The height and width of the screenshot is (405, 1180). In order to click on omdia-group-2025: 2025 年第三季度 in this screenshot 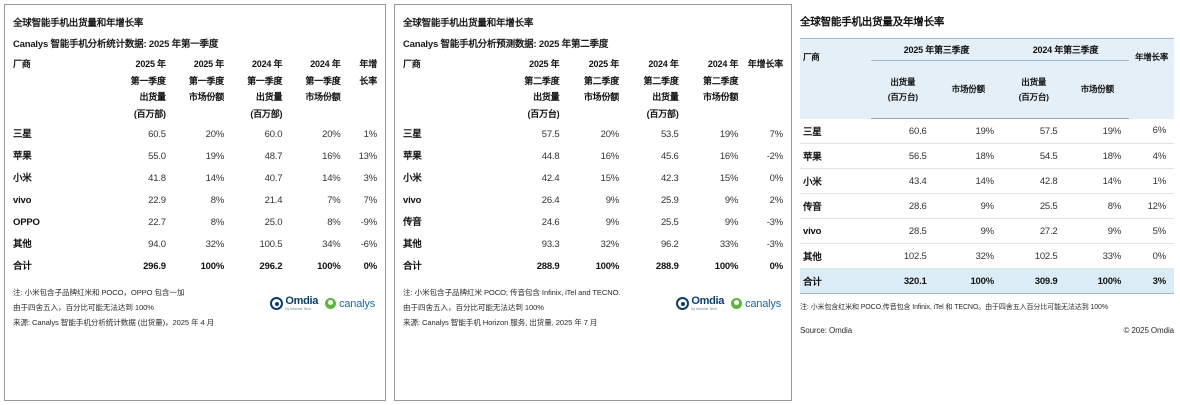, I will do `click(936, 49)`.